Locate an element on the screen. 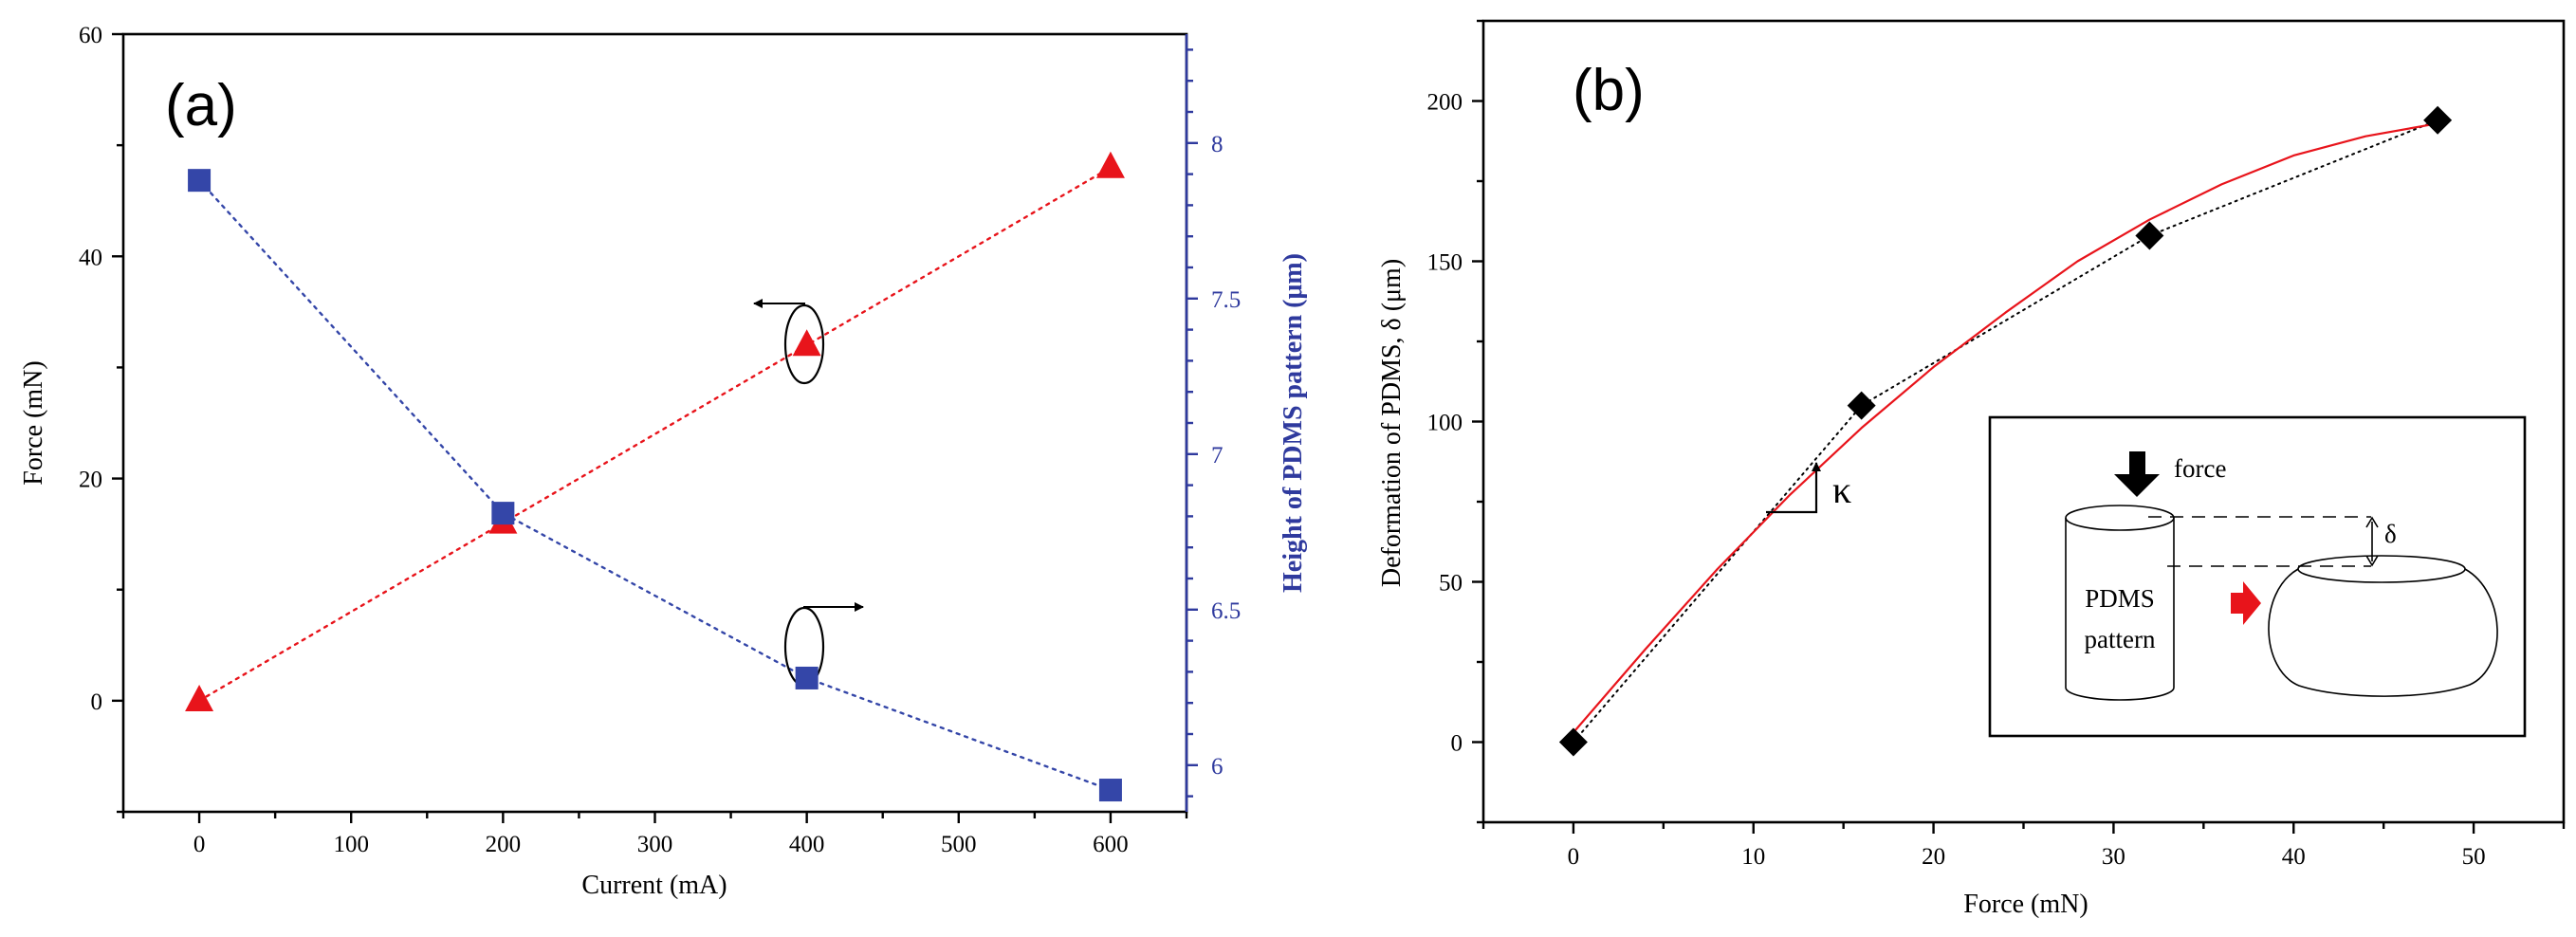 The image size is (2576, 937). inset-frame is located at coordinates (2257, 576).